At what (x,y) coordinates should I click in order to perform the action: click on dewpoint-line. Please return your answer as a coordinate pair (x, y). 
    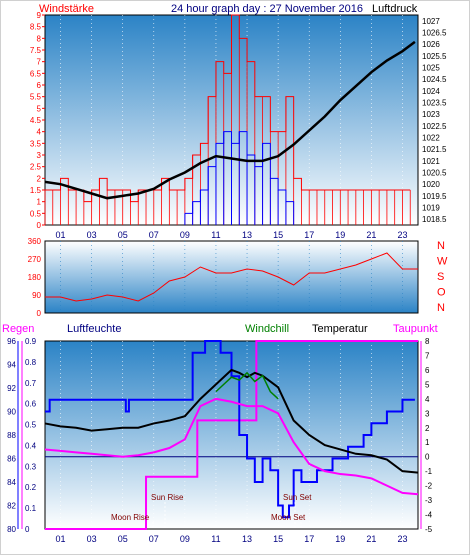
    Looking at the image, I should click on (231, 446).